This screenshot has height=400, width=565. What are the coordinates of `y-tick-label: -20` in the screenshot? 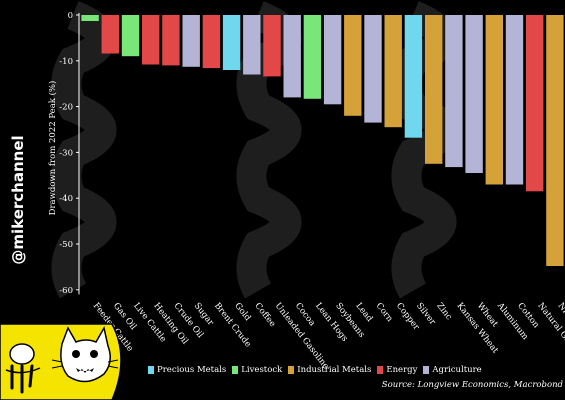 It's located at (66, 108).